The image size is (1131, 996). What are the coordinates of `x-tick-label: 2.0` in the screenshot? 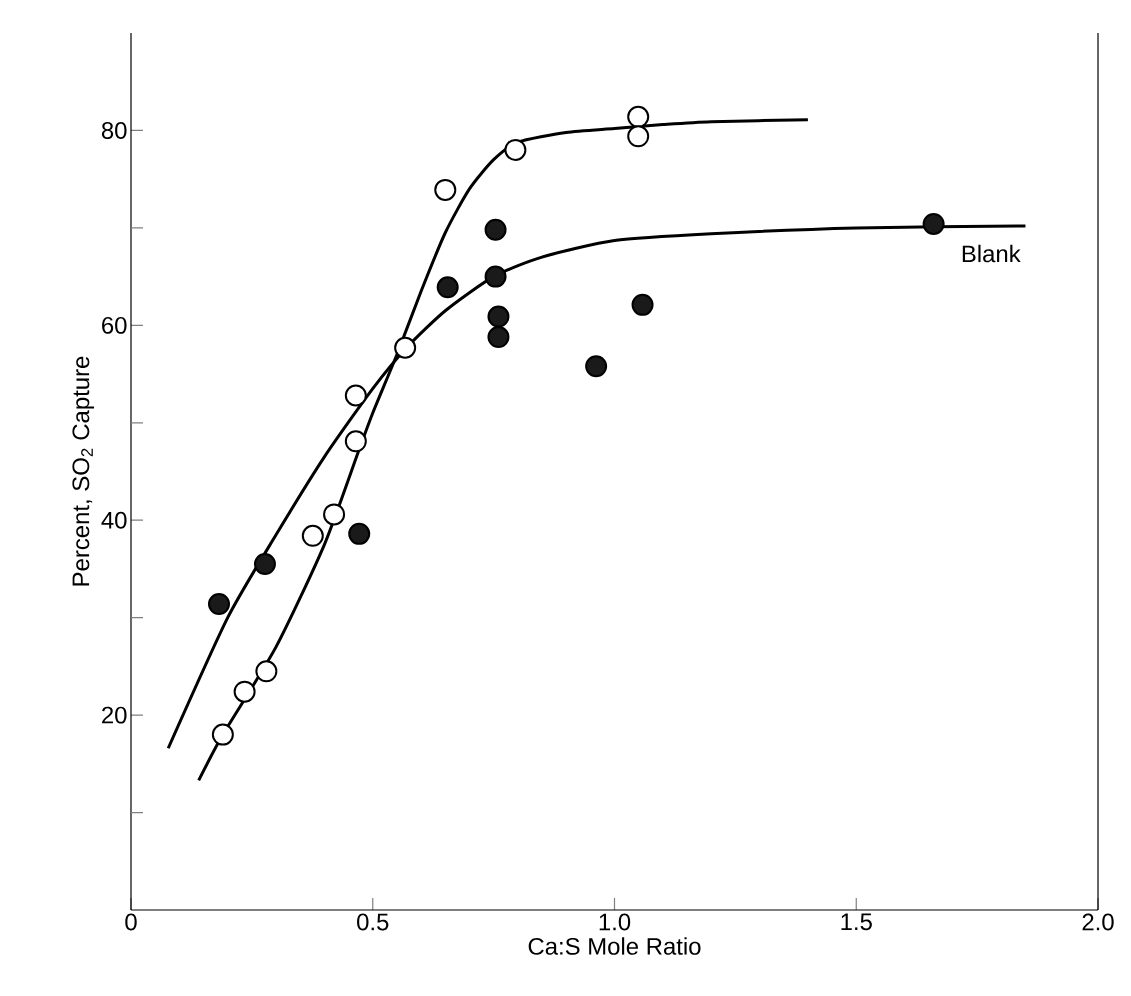 It's located at (1098, 922).